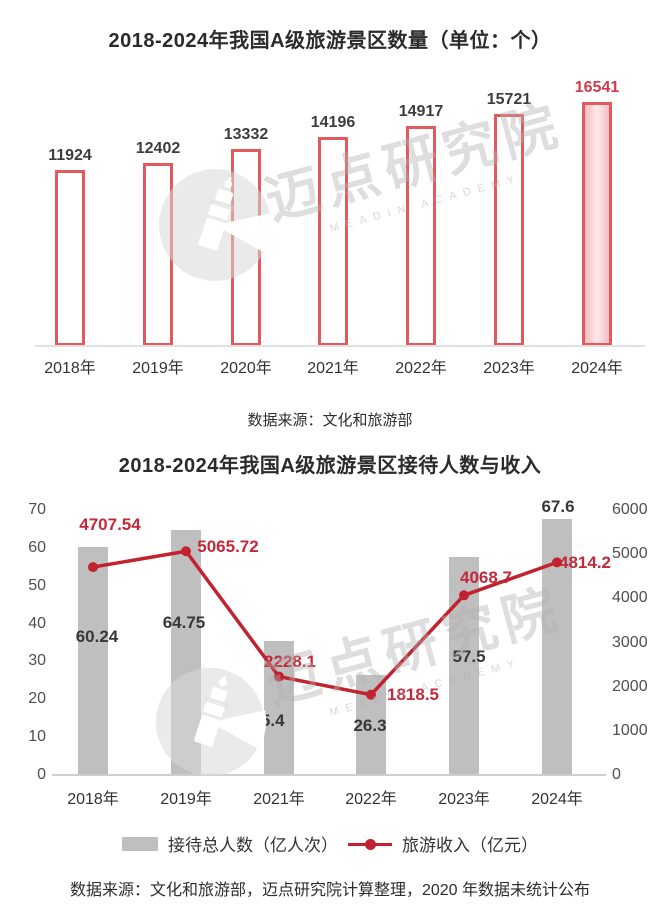 This screenshot has height=908, width=660. Describe the element at coordinates (246, 247) in the screenshot. I see `chart1-bar-2020年` at that location.